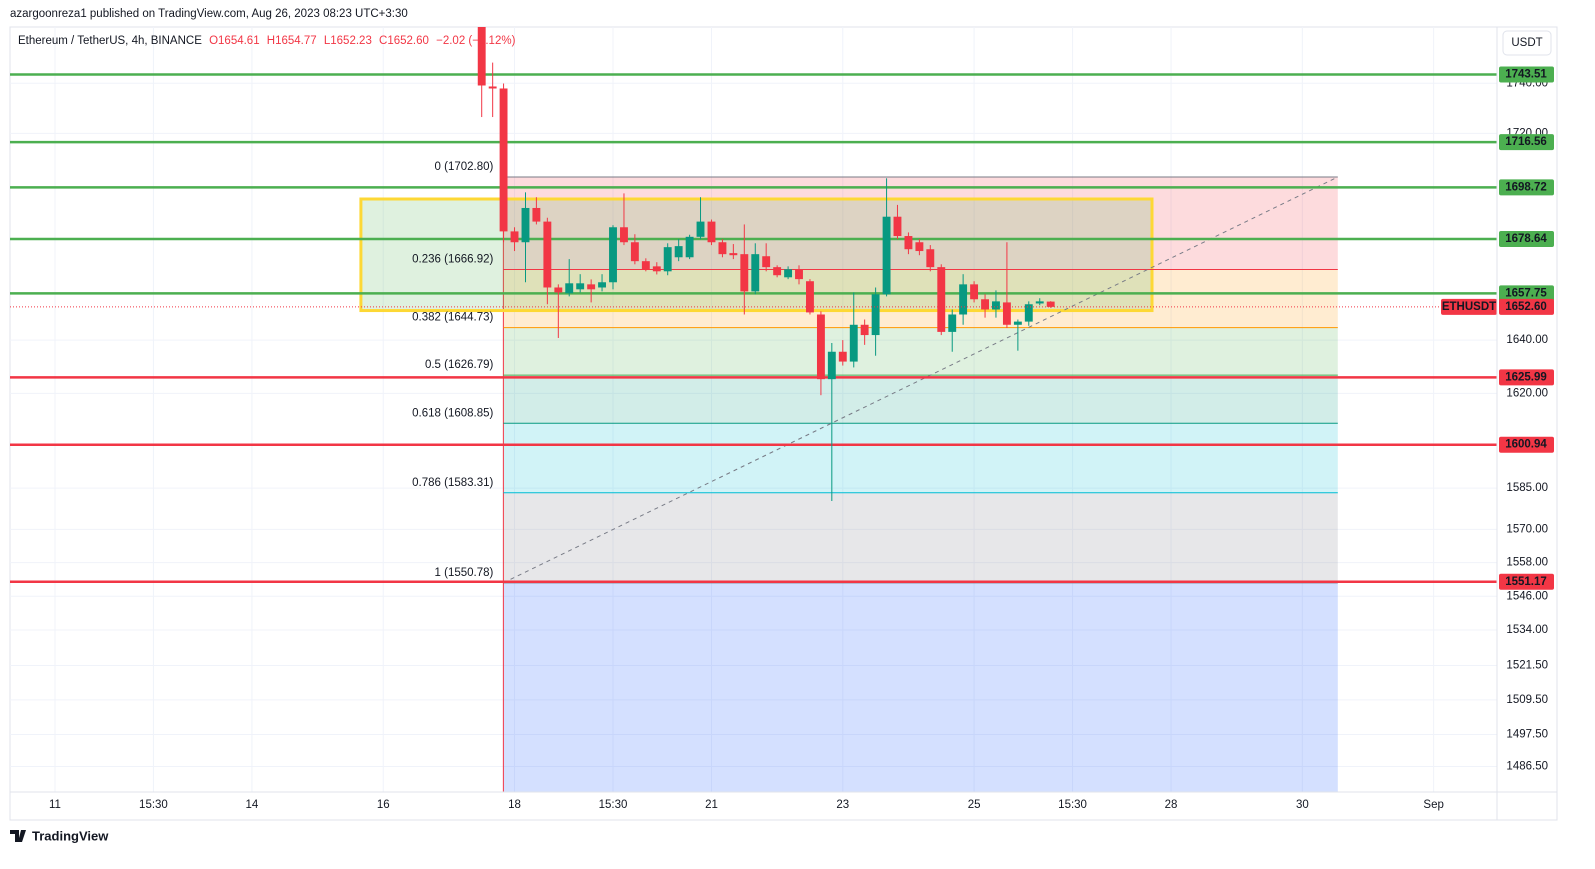 The image size is (1595, 869). What do you see at coordinates (452, 413) in the screenshot?
I see `fib-label: 0.618 (1608.85)` at bounding box center [452, 413].